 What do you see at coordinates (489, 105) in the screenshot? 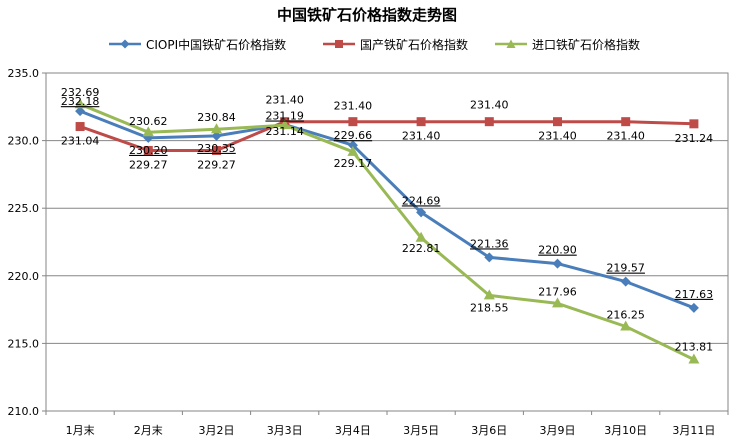
I see `data-label-s1-6: 231.40` at bounding box center [489, 105].